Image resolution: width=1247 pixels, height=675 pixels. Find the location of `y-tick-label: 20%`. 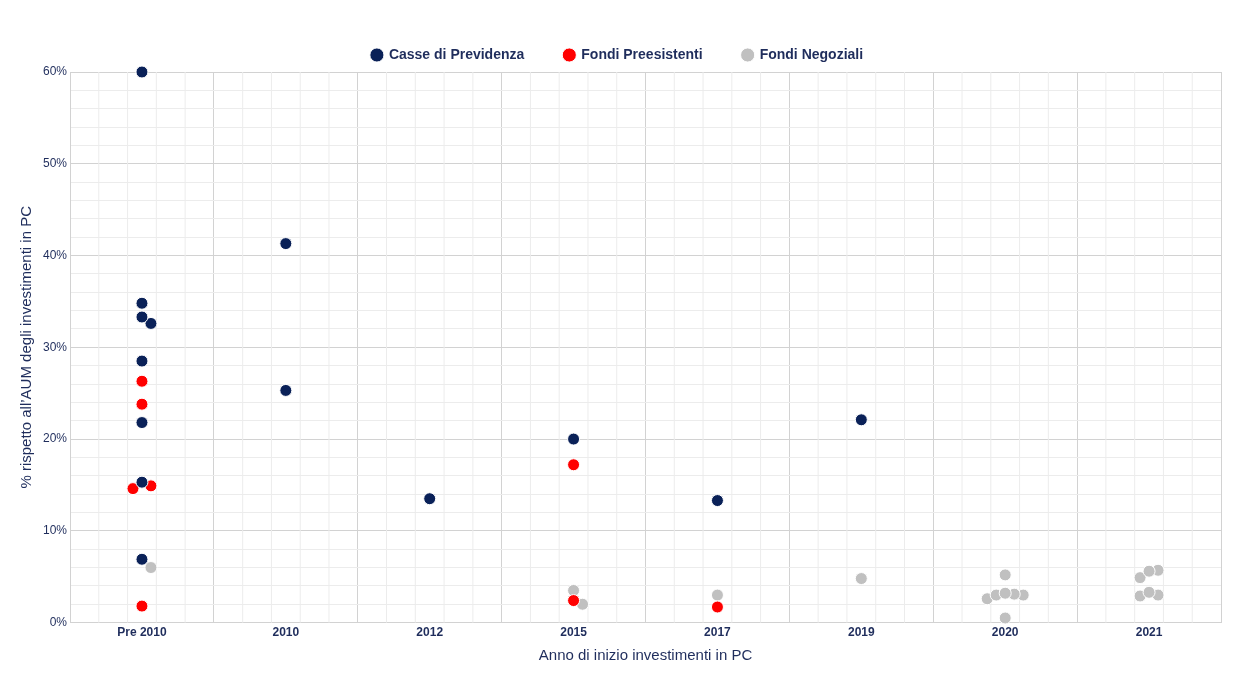

y-tick-label: 20% is located at coordinates (55, 438).